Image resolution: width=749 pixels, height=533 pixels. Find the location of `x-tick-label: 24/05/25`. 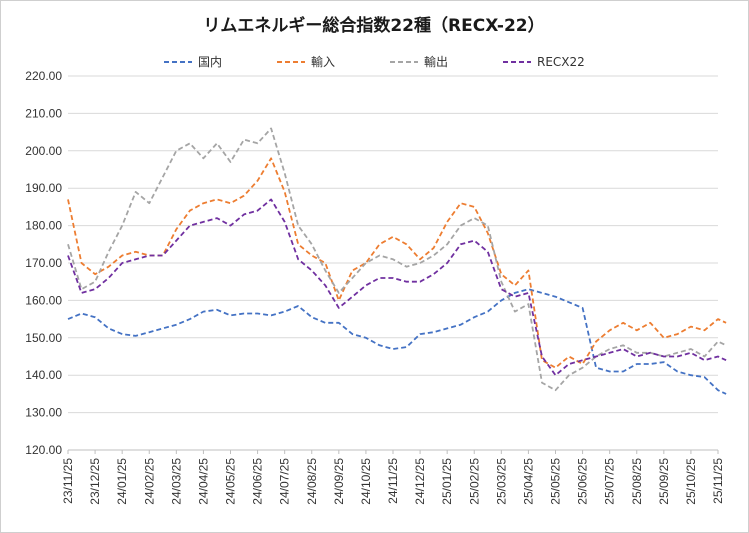

x-tick-label: 24/05/25 is located at coordinates (231, 481).